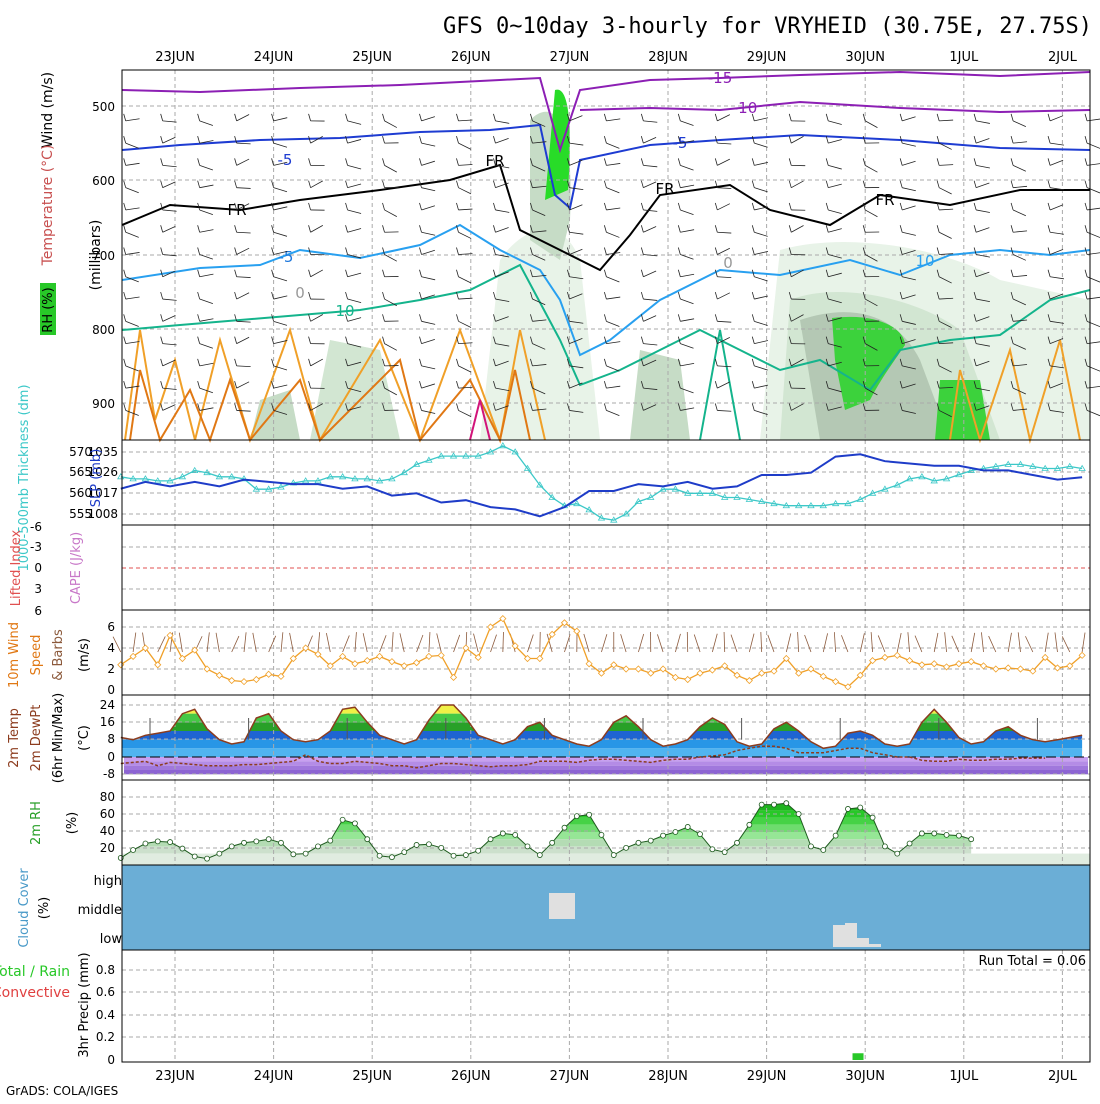 The image size is (1100, 1104). I want to click on temp2m-tick-label: -8, so click(109, 774).